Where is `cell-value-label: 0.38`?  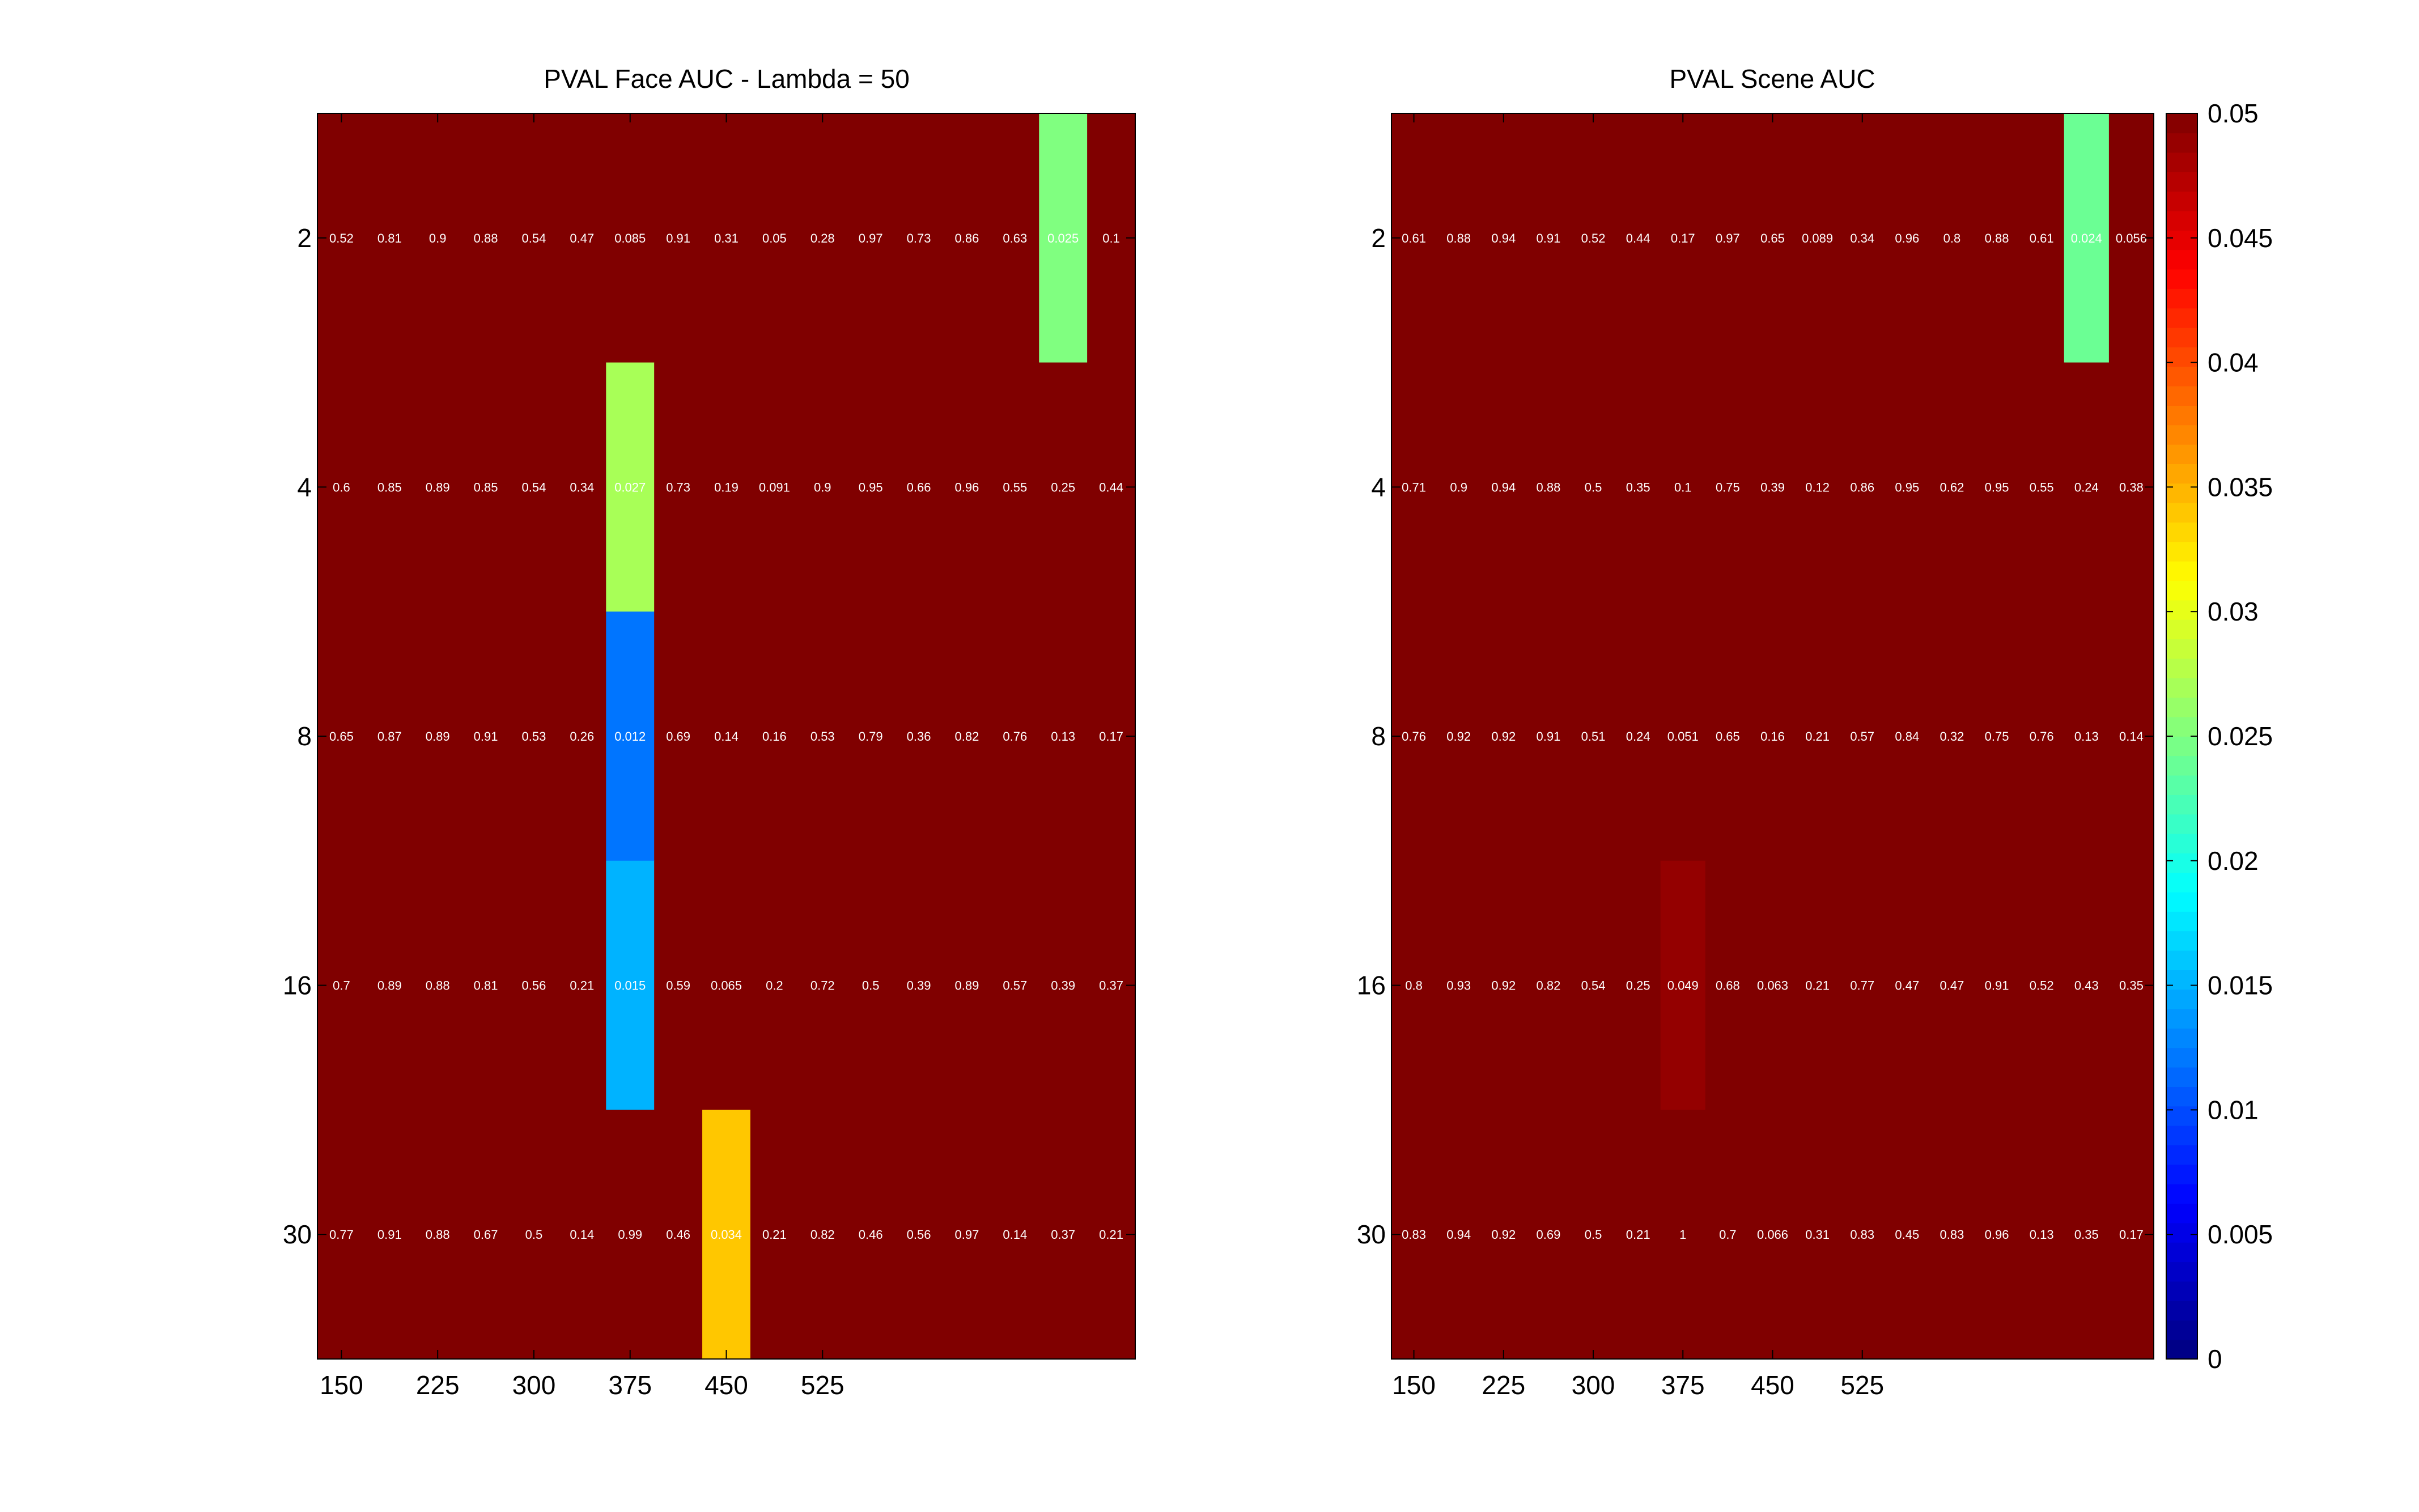
cell-value-label: 0.38 is located at coordinates (2131, 487).